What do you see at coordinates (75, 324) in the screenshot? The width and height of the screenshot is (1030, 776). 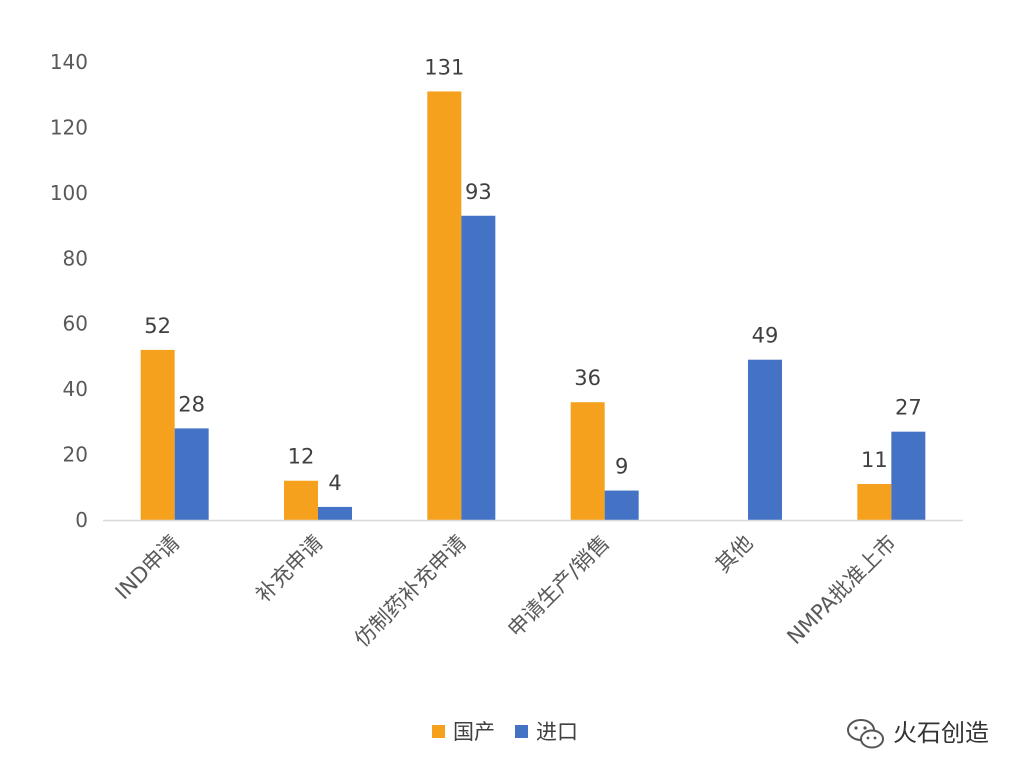 I see `y-tick-label: 60` at bounding box center [75, 324].